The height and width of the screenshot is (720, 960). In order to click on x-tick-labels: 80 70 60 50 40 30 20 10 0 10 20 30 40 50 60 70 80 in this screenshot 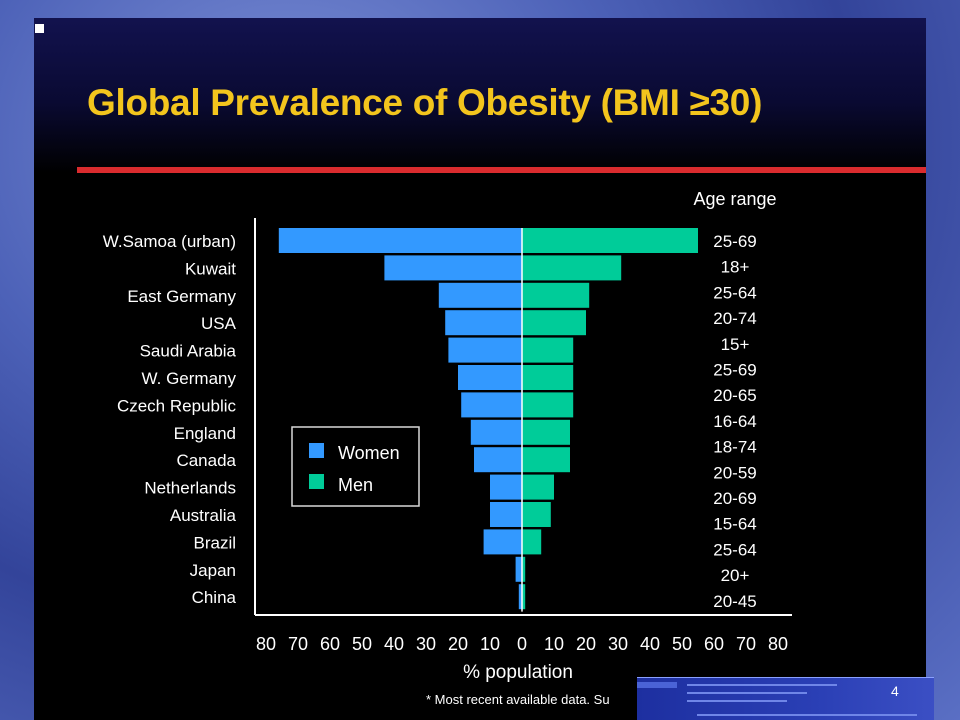, I will do `click(522, 644)`.